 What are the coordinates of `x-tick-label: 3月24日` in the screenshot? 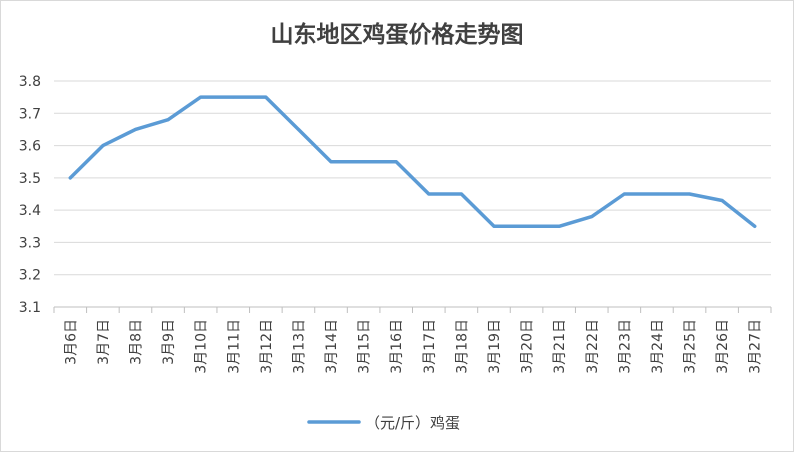 It's located at (658, 346).